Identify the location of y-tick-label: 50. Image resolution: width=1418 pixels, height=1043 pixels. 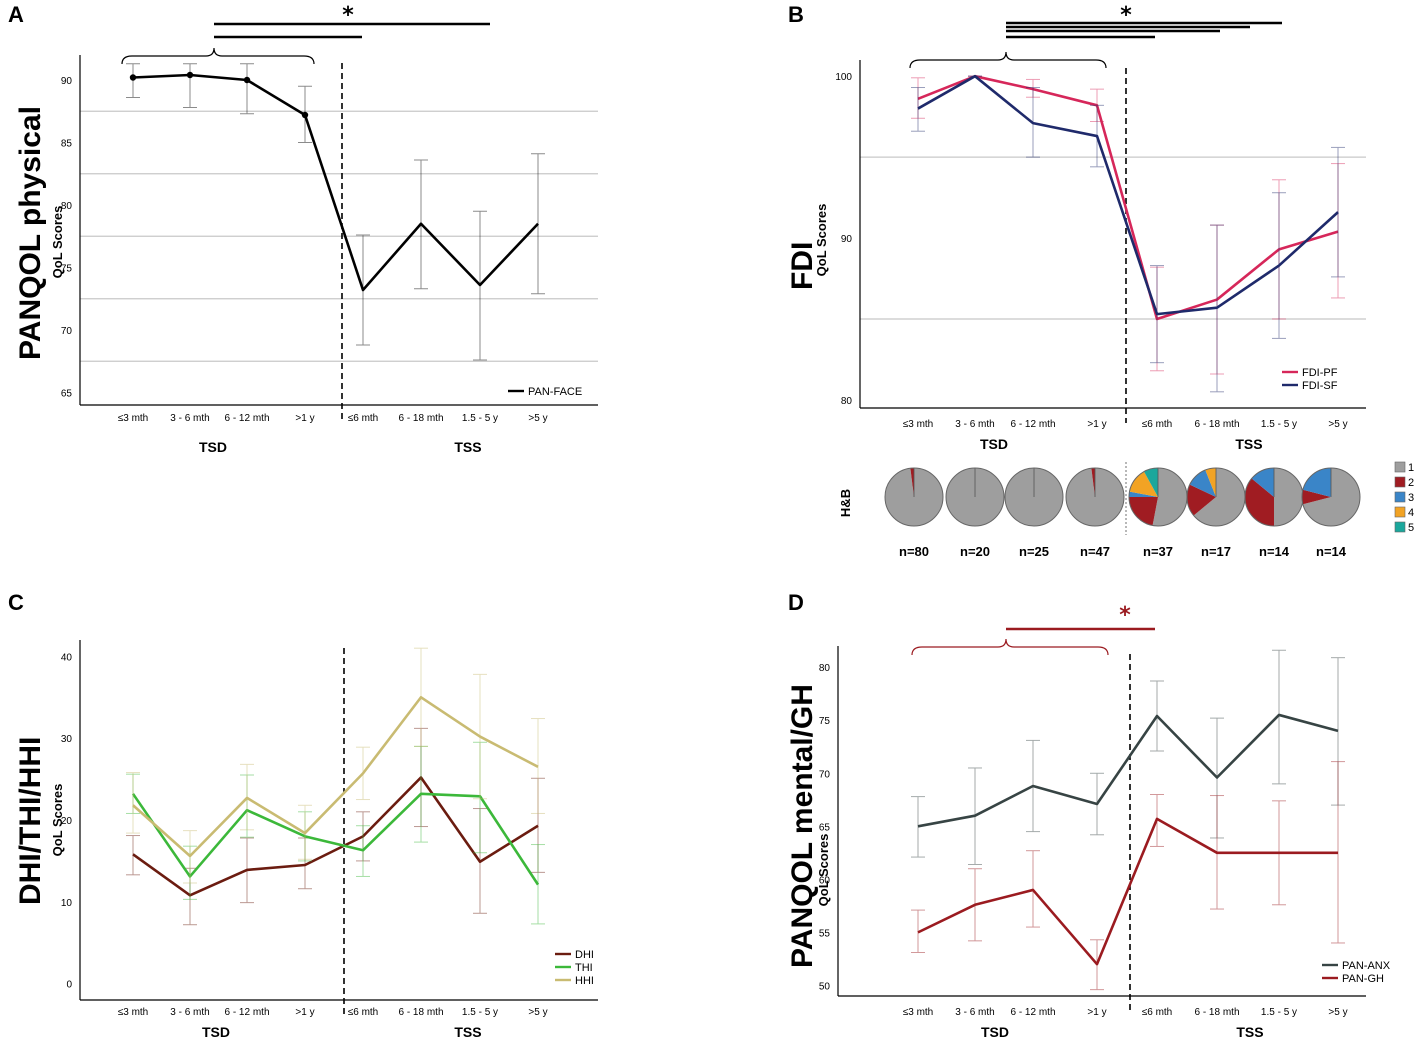
(825, 986).